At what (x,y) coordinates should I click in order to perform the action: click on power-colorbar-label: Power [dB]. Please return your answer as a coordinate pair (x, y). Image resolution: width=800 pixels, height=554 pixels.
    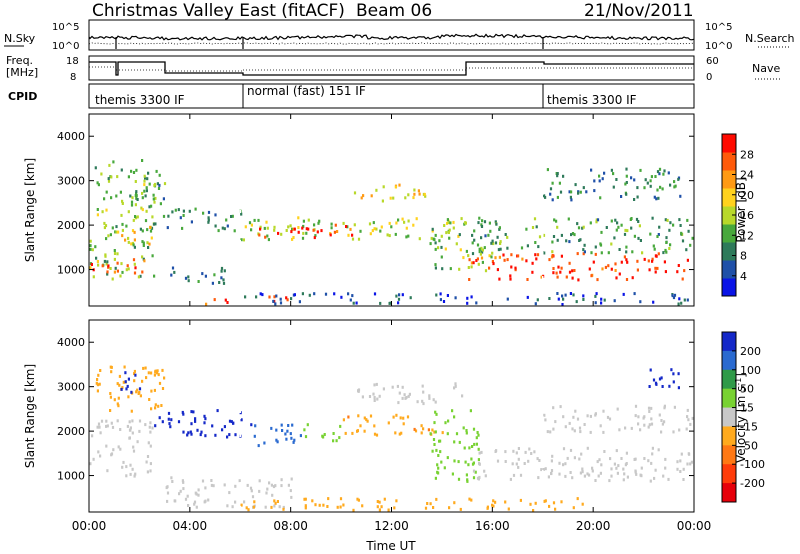
    Looking at the image, I should click on (741, 209).